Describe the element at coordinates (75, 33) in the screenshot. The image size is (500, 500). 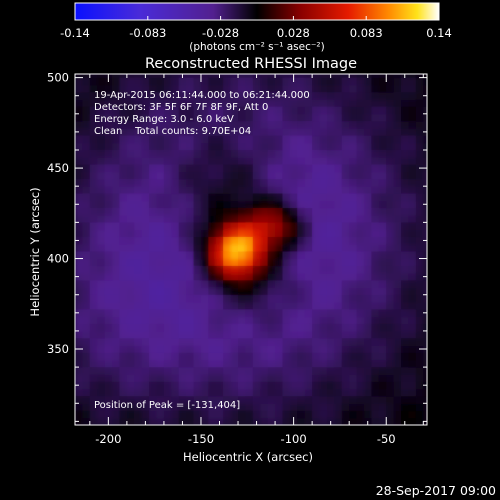
I see `colorbar-tick-label: -0.14` at that location.